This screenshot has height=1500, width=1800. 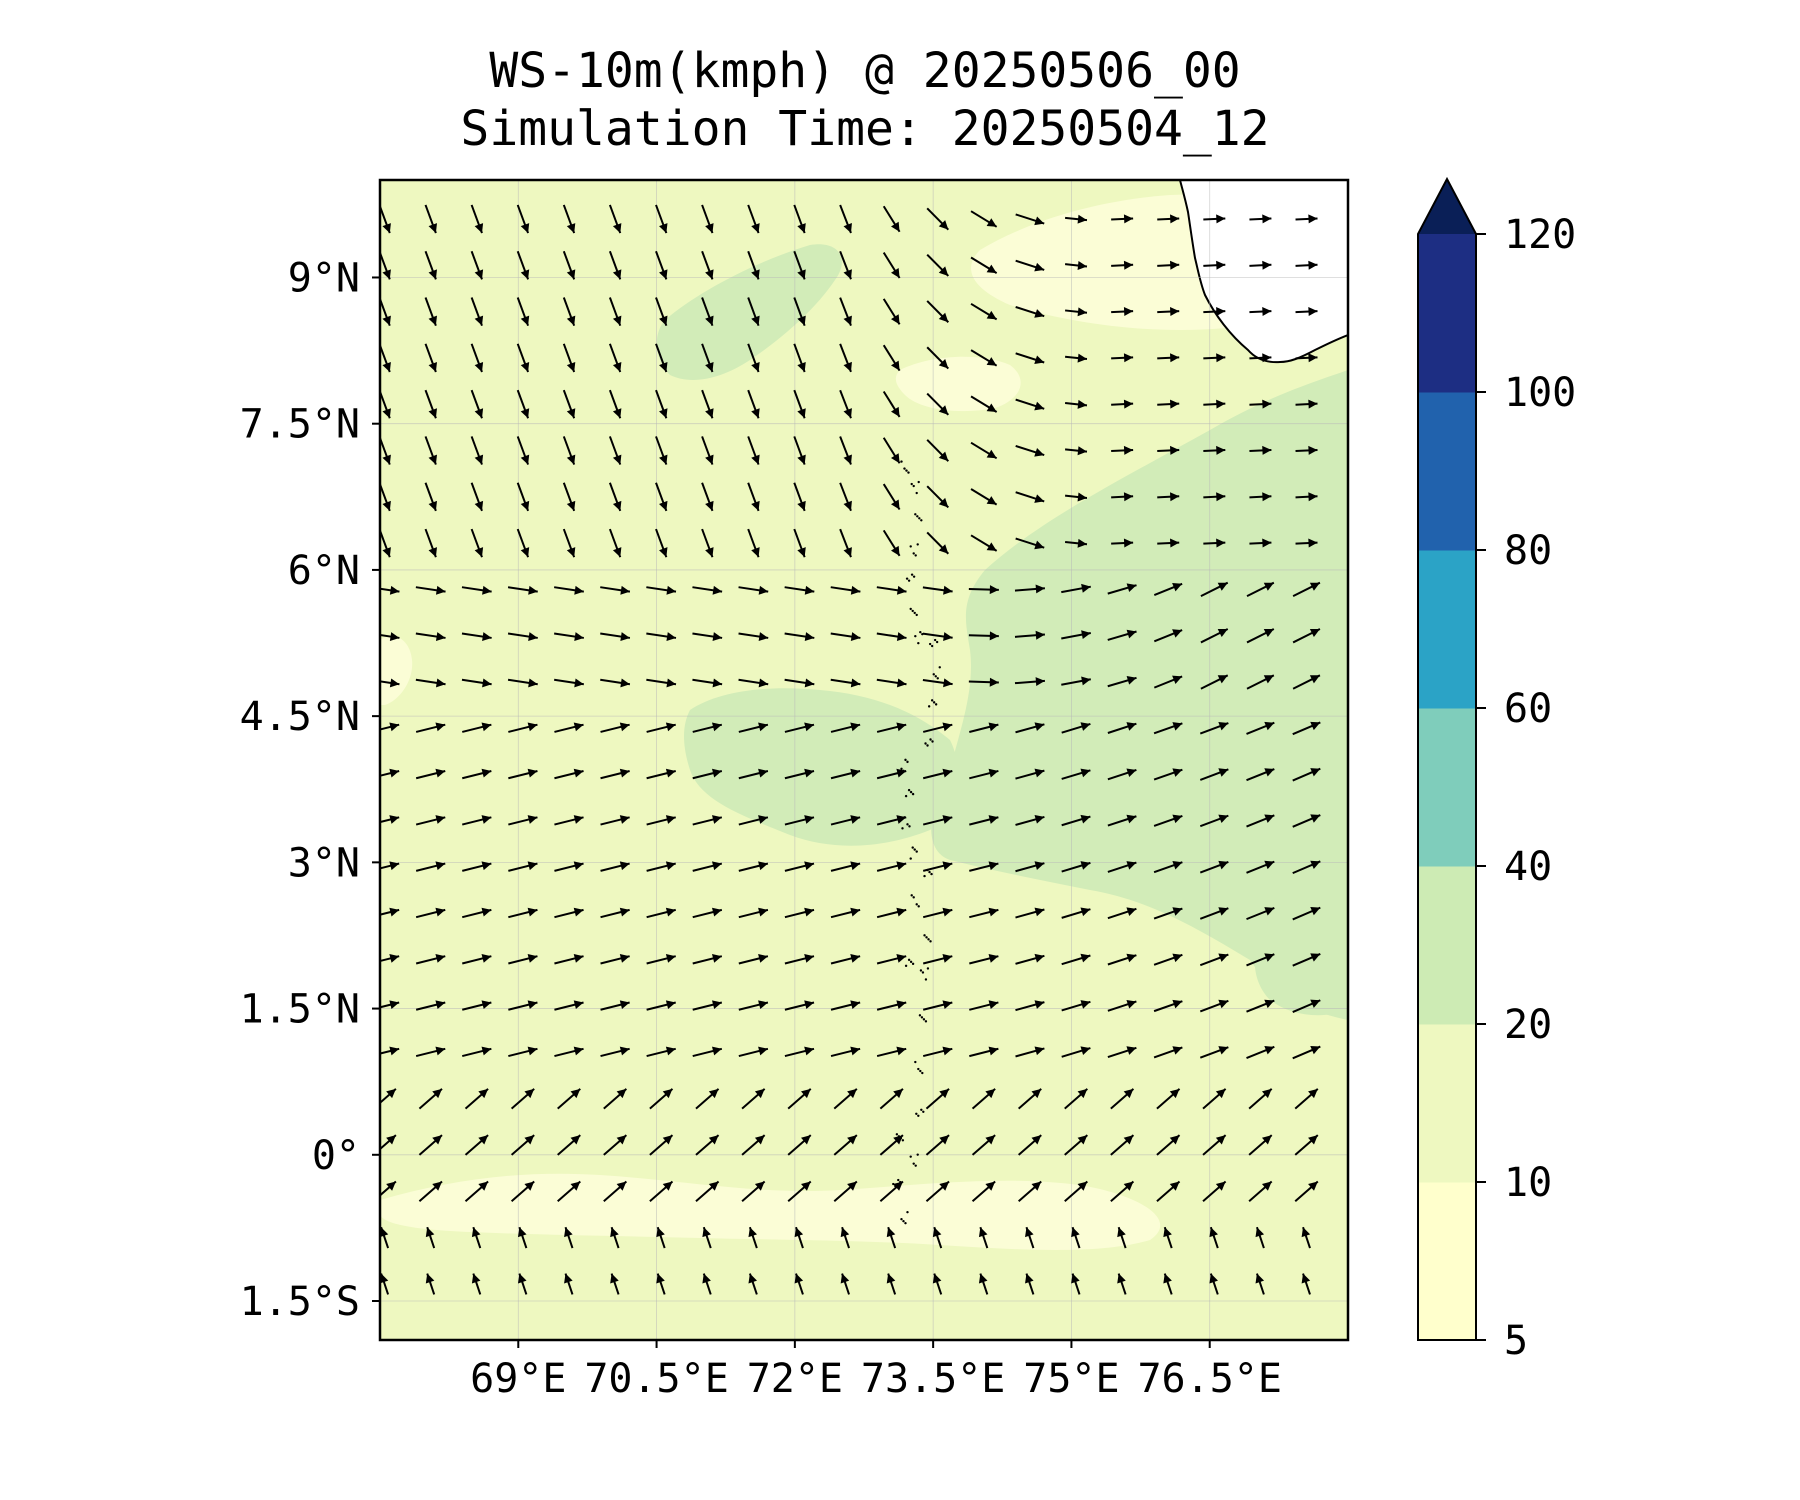 I want to click on contour-5-10-southern-band, so click(x=770, y=1211).